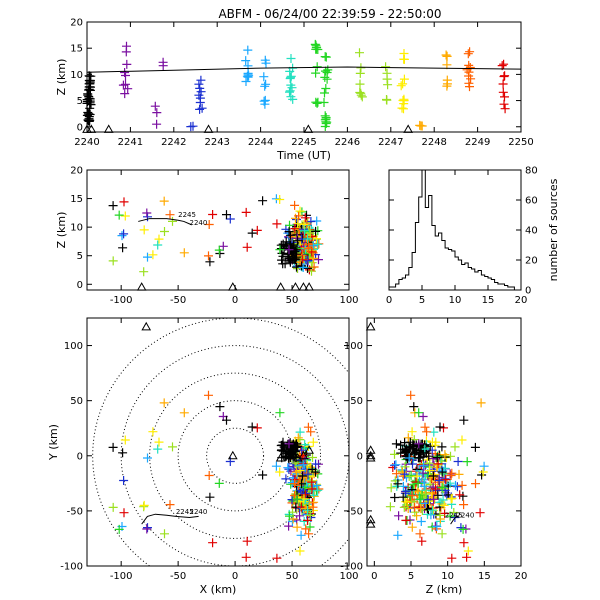 This screenshot has width=600, height=600. Describe the element at coordinates (422, 300) in the screenshot. I see `histogram-xtick-label: 5` at that location.